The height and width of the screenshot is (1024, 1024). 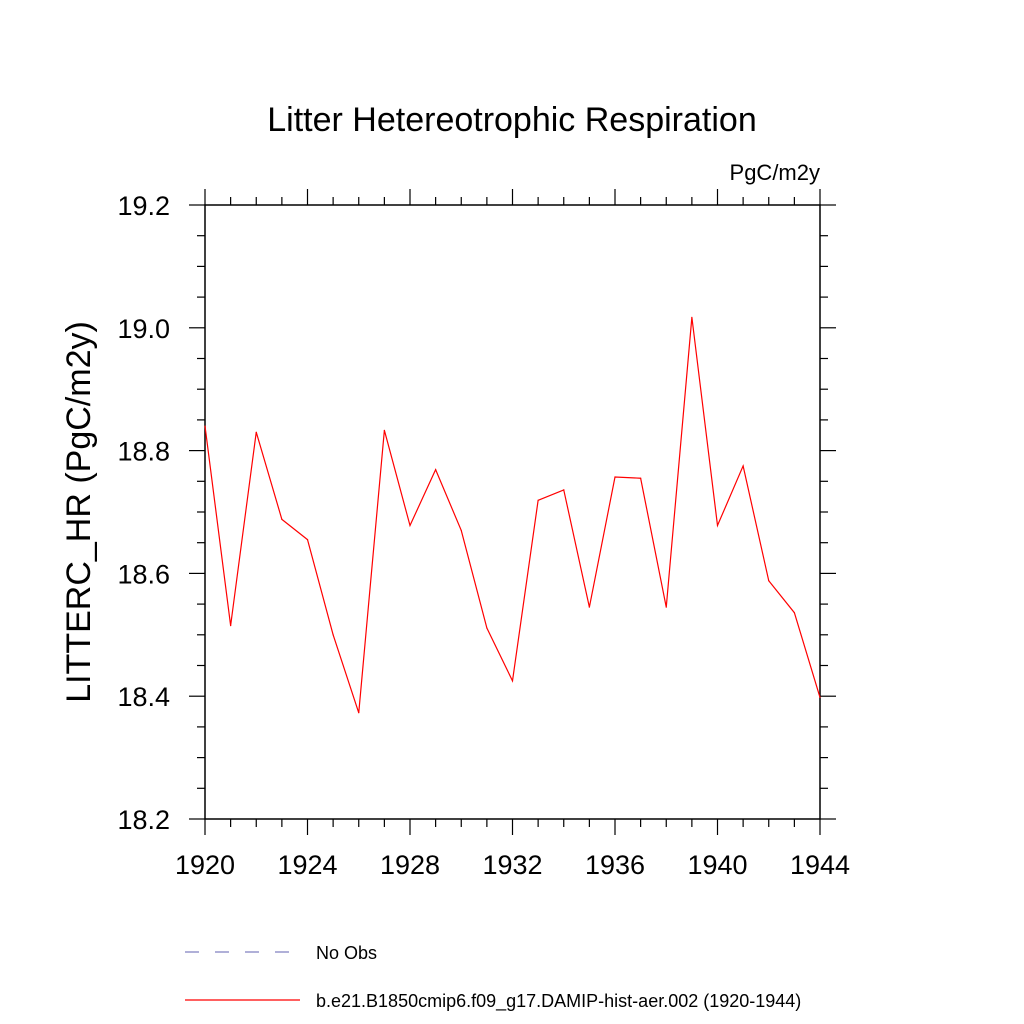 I want to click on units-label: PgC/m2y, so click(x=775, y=172).